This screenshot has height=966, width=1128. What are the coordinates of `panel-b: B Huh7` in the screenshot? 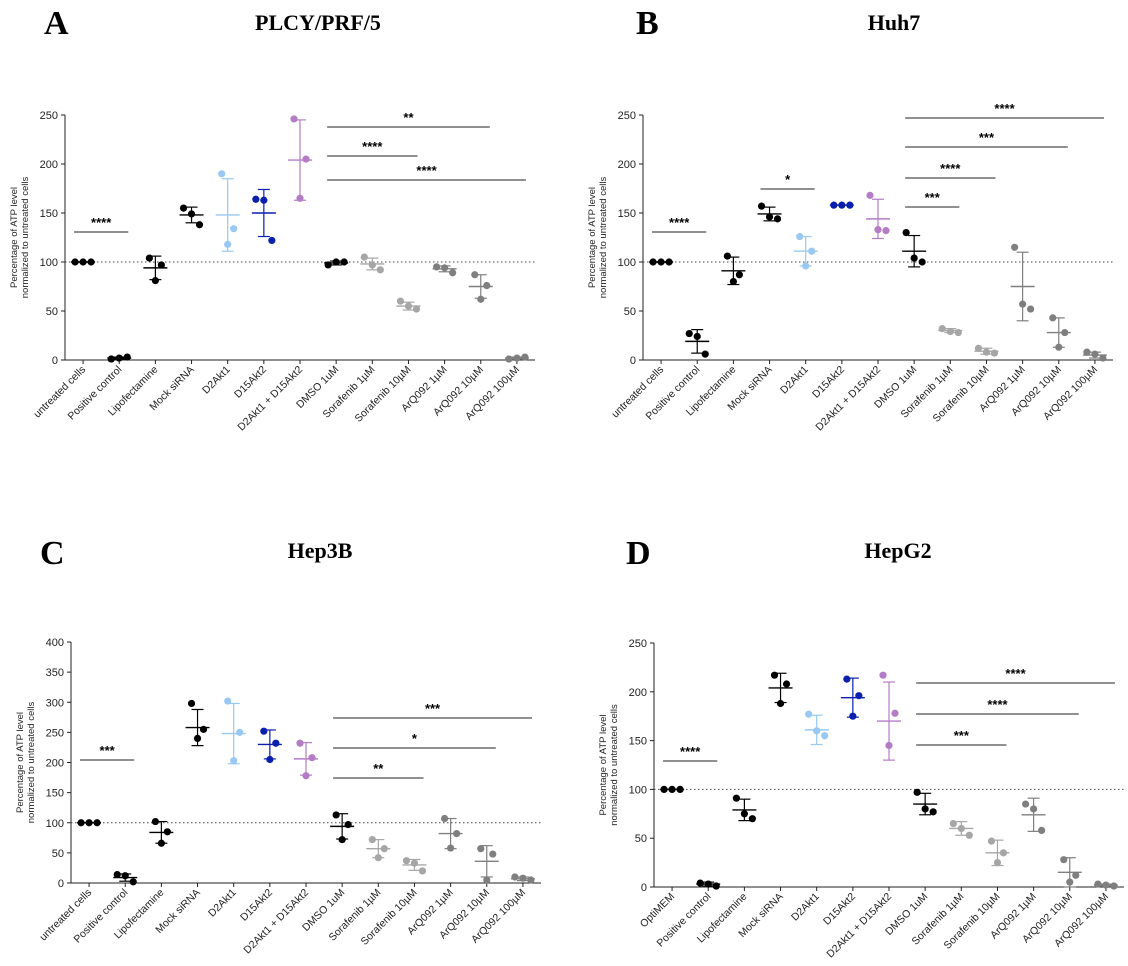 It's located at (778, 23).